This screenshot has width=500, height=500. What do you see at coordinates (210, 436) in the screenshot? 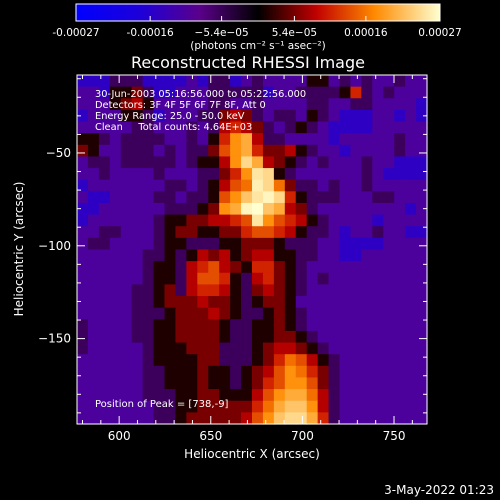
I see `x-tick-label: 650` at bounding box center [210, 436].